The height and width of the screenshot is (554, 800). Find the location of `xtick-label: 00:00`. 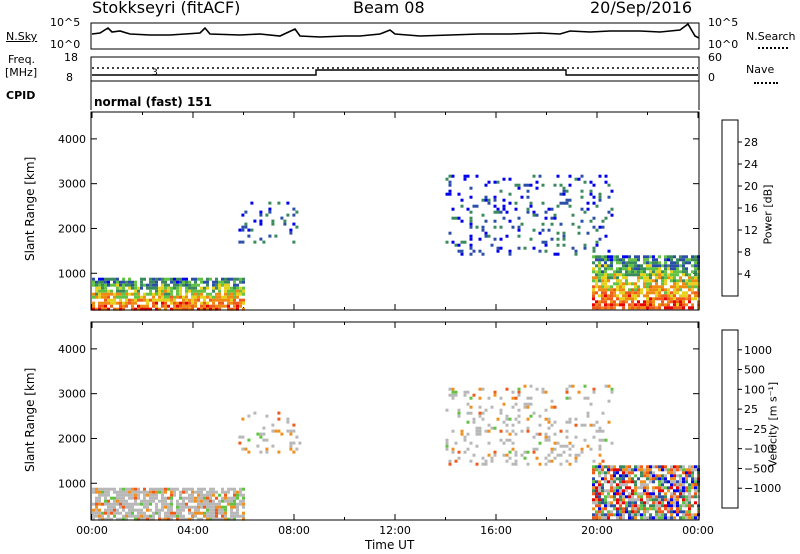

xtick-label: 00:00 is located at coordinates (92, 530).